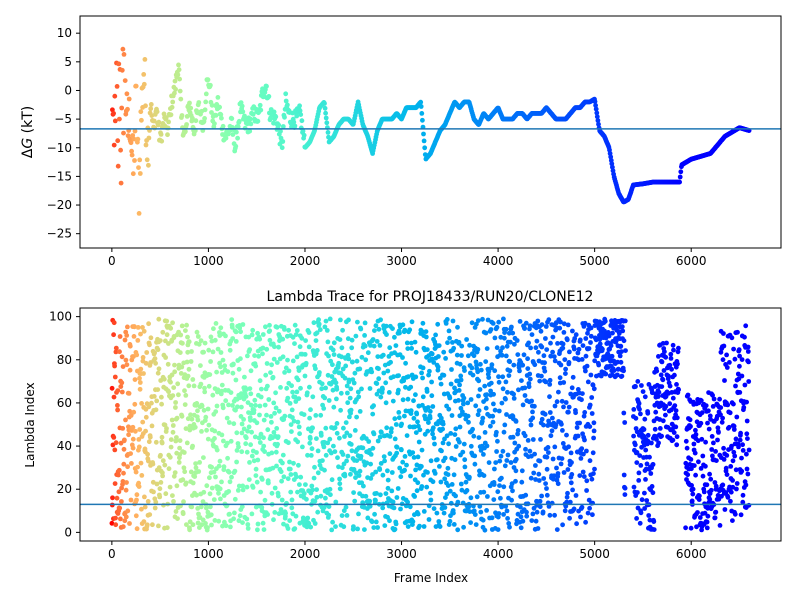 The height and width of the screenshot is (600, 800). I want to click on lambda-point-1944, so click(525, 388).